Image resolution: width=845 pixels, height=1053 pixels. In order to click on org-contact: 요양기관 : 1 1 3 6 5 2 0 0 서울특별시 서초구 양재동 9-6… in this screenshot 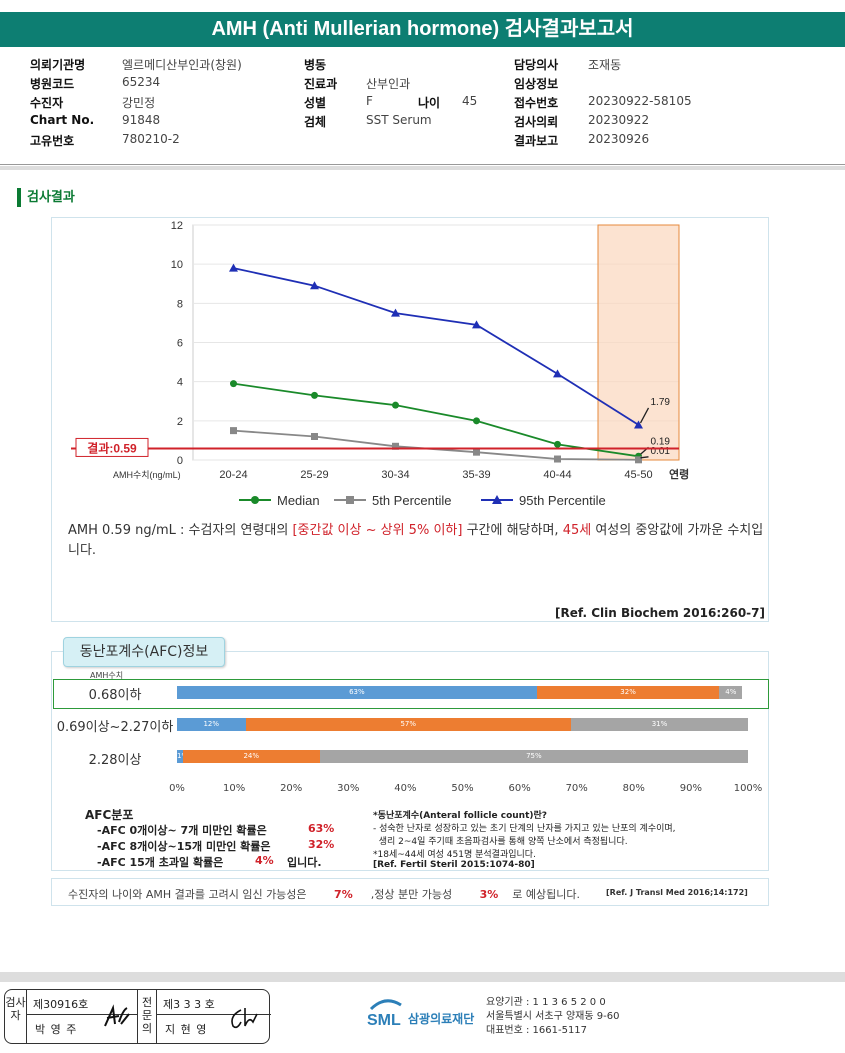, I will do `click(552, 1017)`.